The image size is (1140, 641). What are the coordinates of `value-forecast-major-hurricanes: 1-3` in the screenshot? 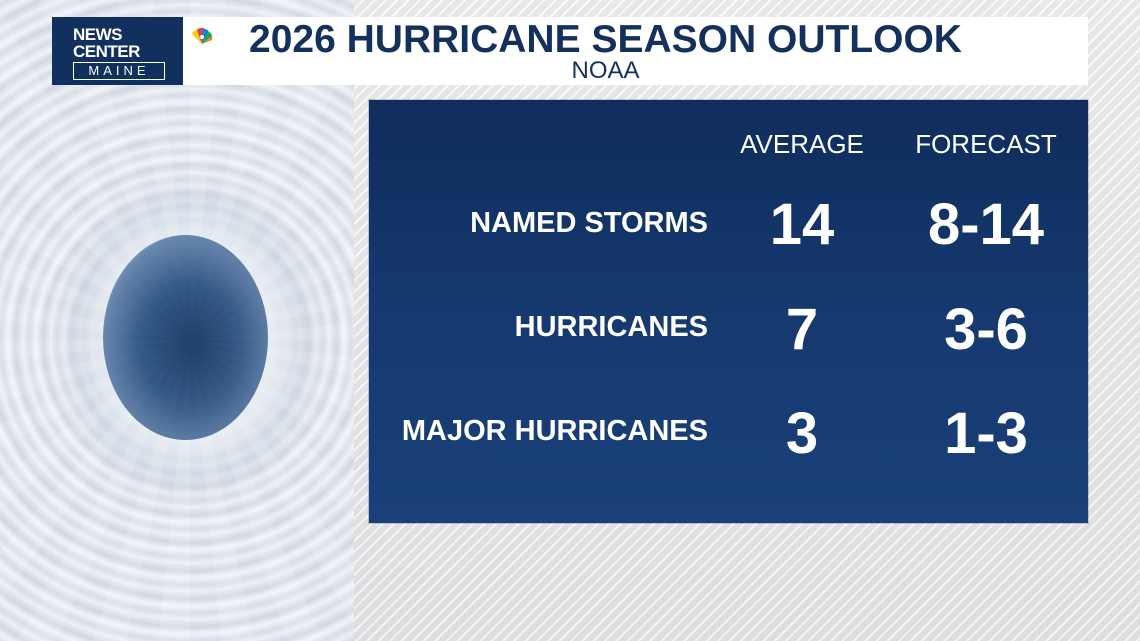 It's located at (986, 433).